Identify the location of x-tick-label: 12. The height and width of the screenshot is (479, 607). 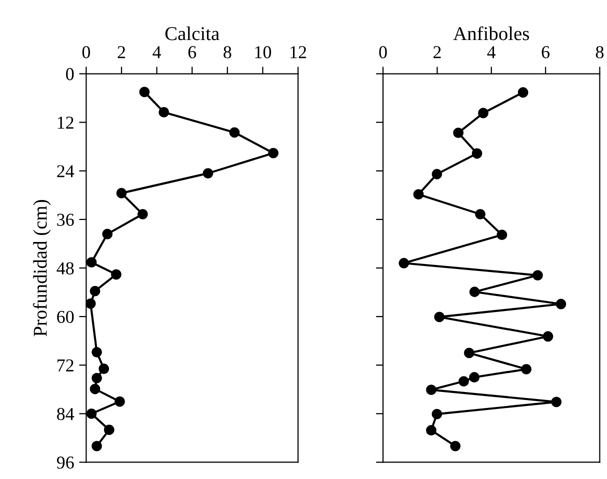
(298, 52).